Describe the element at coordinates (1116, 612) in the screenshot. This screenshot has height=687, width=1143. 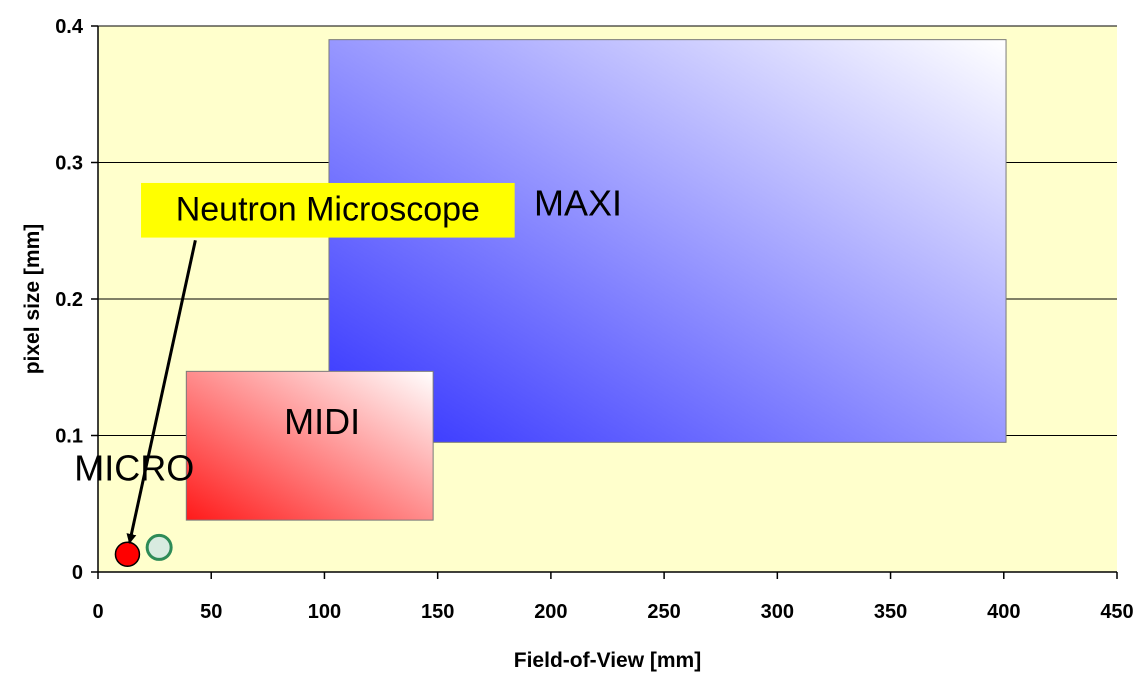
I see `x-tick-label-9: 450` at that location.